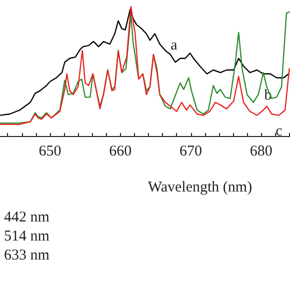 The image size is (290, 290). I want to click on x-tick-label: 660, so click(120, 152).